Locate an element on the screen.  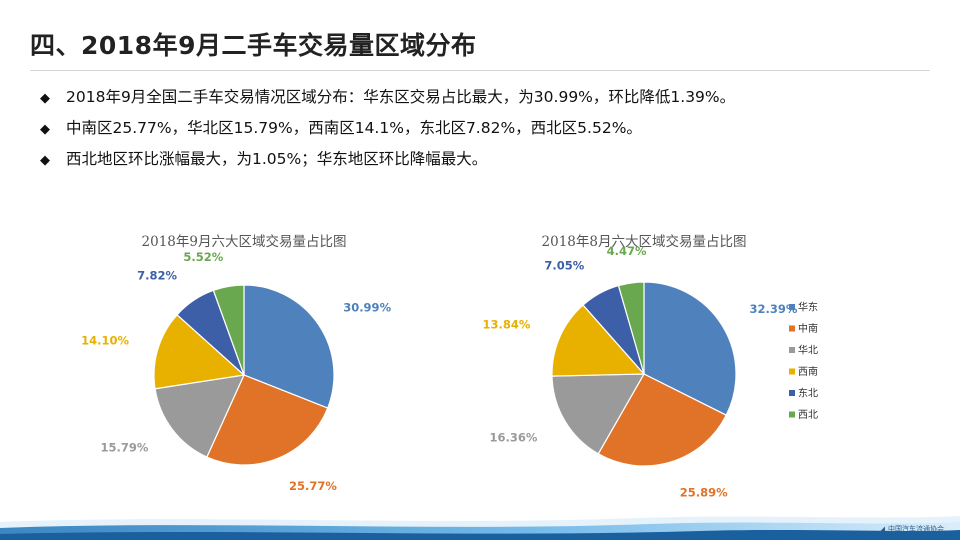
data-label: 7.05% is located at coordinates (564, 265).